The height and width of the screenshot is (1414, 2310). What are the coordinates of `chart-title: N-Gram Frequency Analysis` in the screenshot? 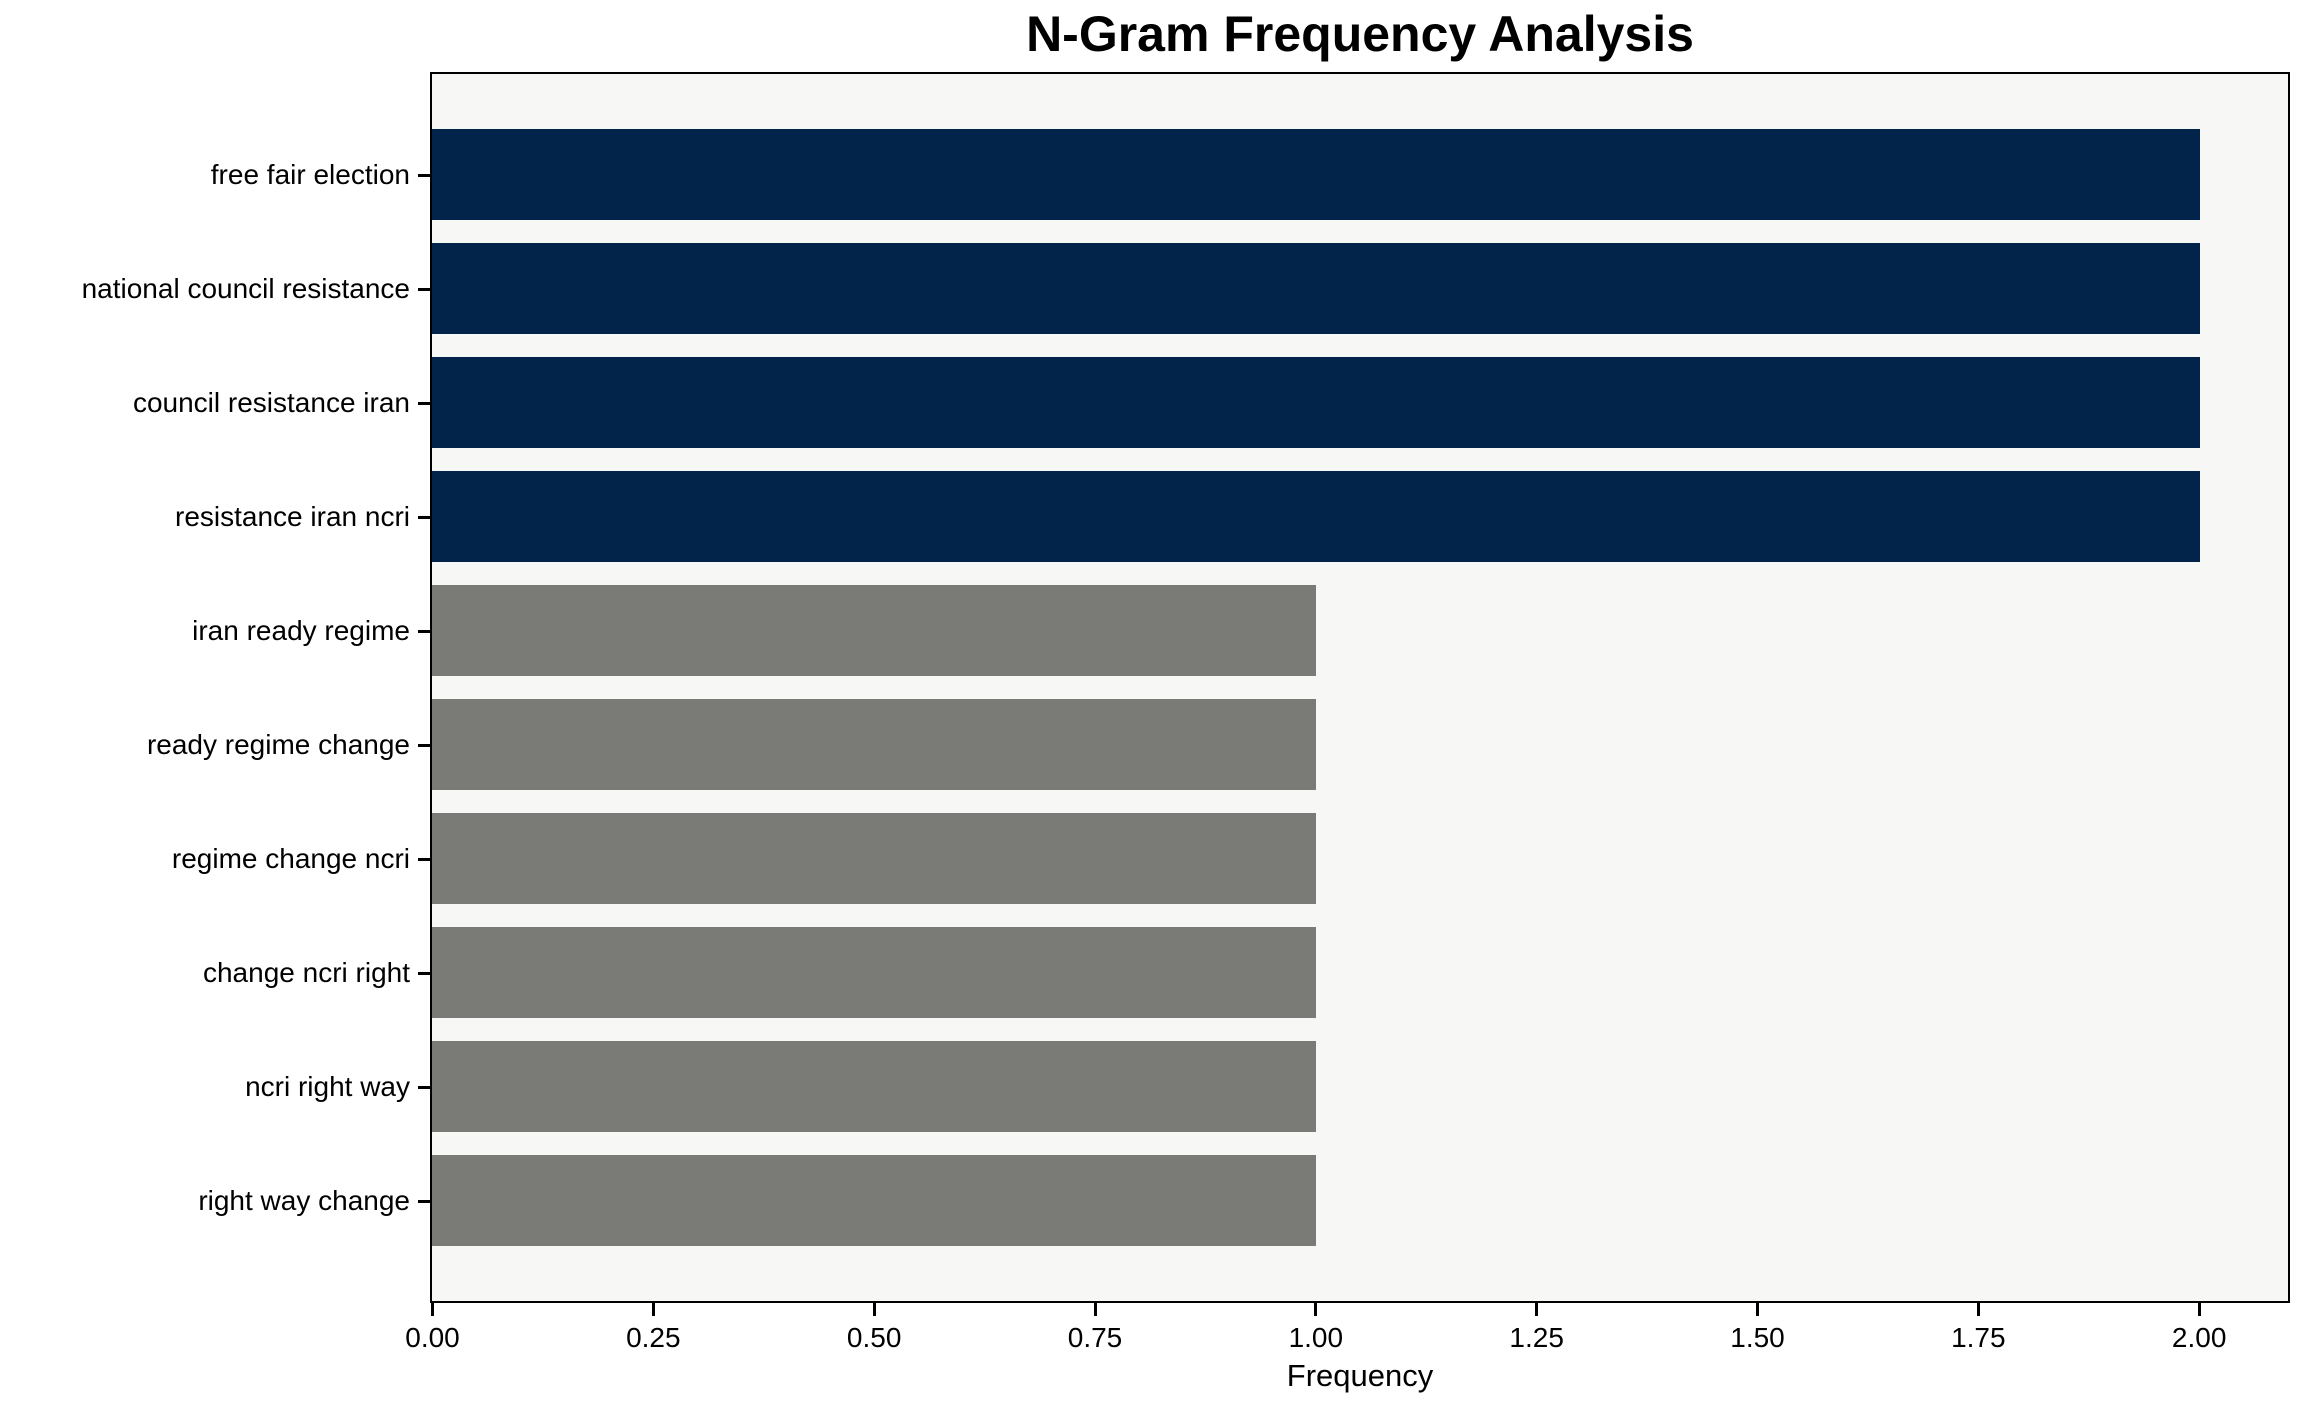 It's located at (1360, 34).